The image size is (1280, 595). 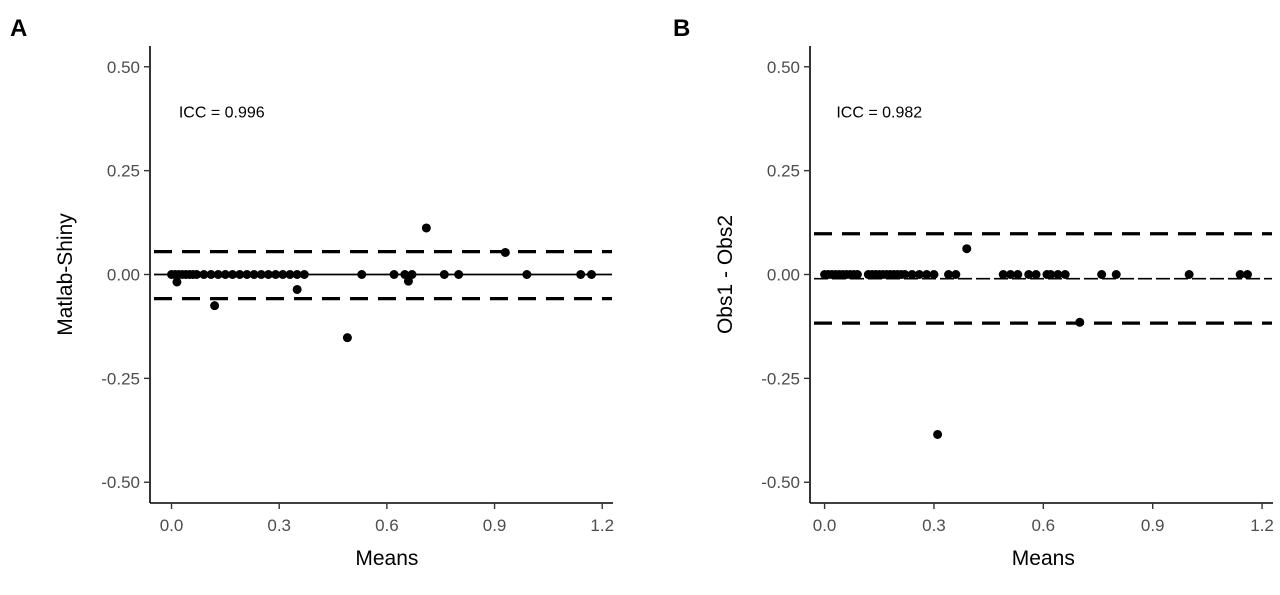 What do you see at coordinates (65, 274) in the screenshot?
I see `y-axis-title-a: Matlab-Shiny` at bounding box center [65, 274].